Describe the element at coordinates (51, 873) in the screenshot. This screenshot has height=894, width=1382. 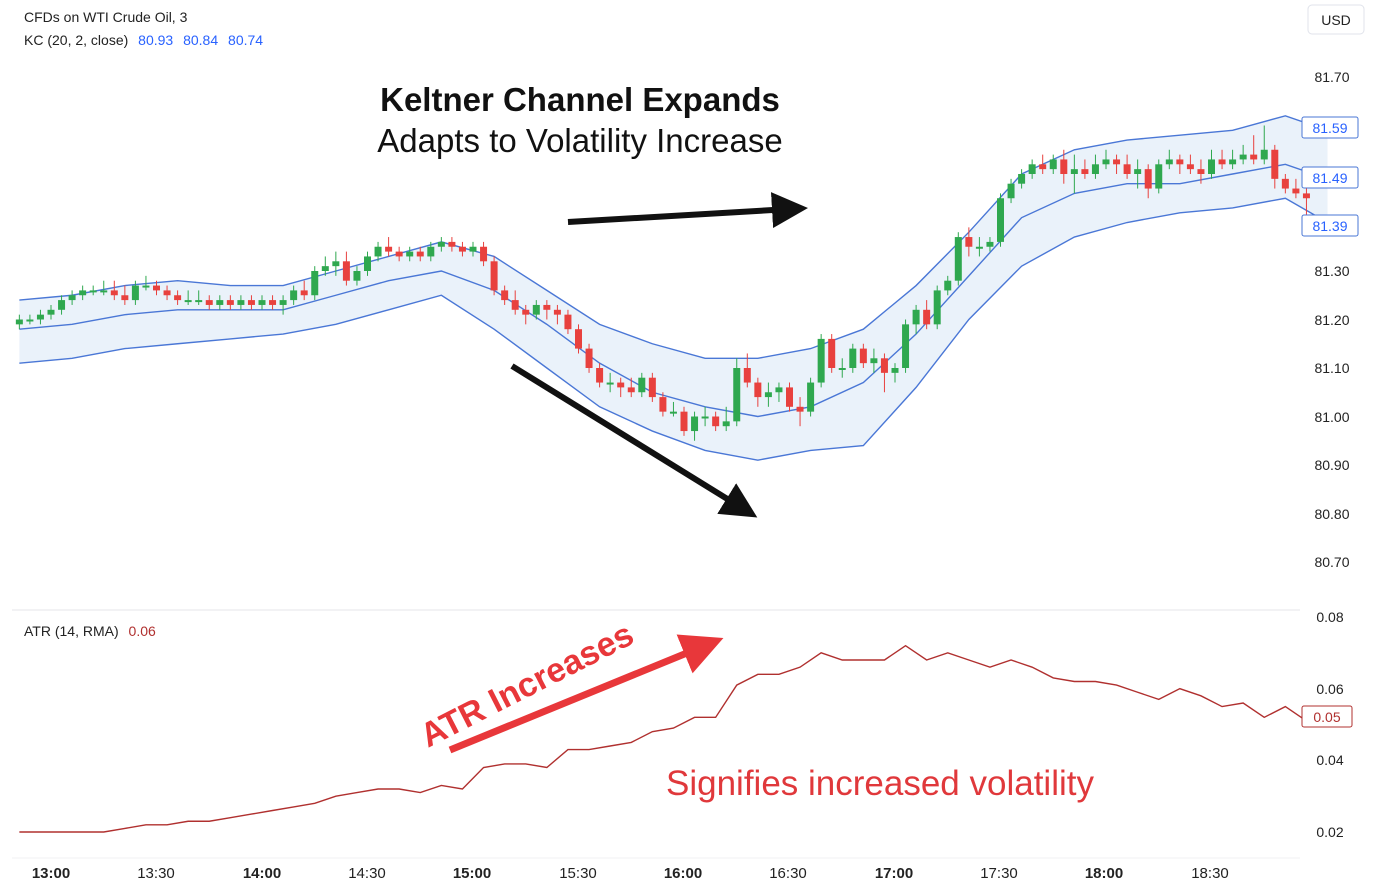
I see `time-tick: 13:00` at that location.